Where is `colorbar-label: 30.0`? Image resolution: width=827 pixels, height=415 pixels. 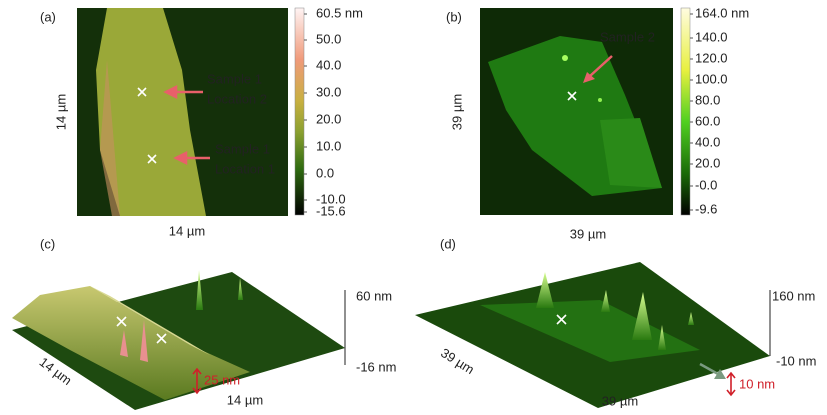 colorbar-label: 30.0 is located at coordinates (328, 91).